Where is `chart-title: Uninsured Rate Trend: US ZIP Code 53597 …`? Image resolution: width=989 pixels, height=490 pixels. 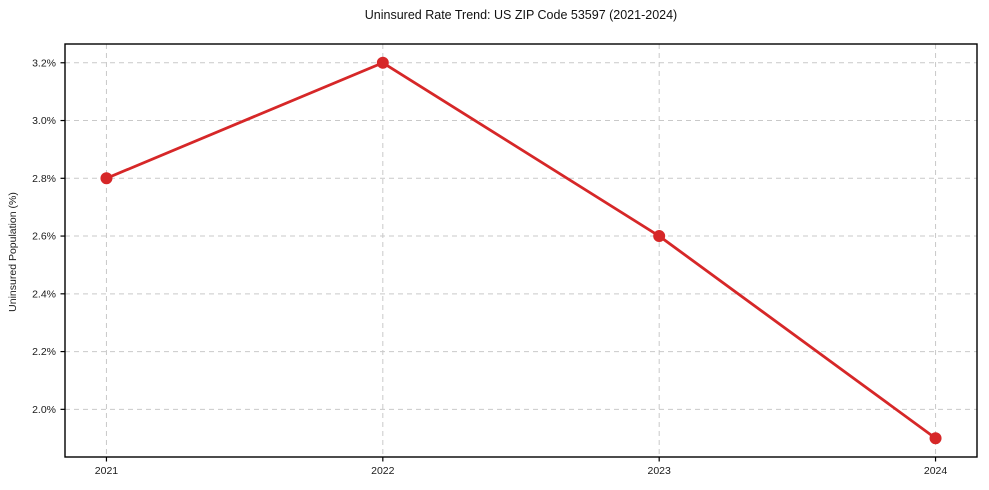 chart-title: Uninsured Rate Trend: US ZIP Code 53597 … is located at coordinates (521, 15).